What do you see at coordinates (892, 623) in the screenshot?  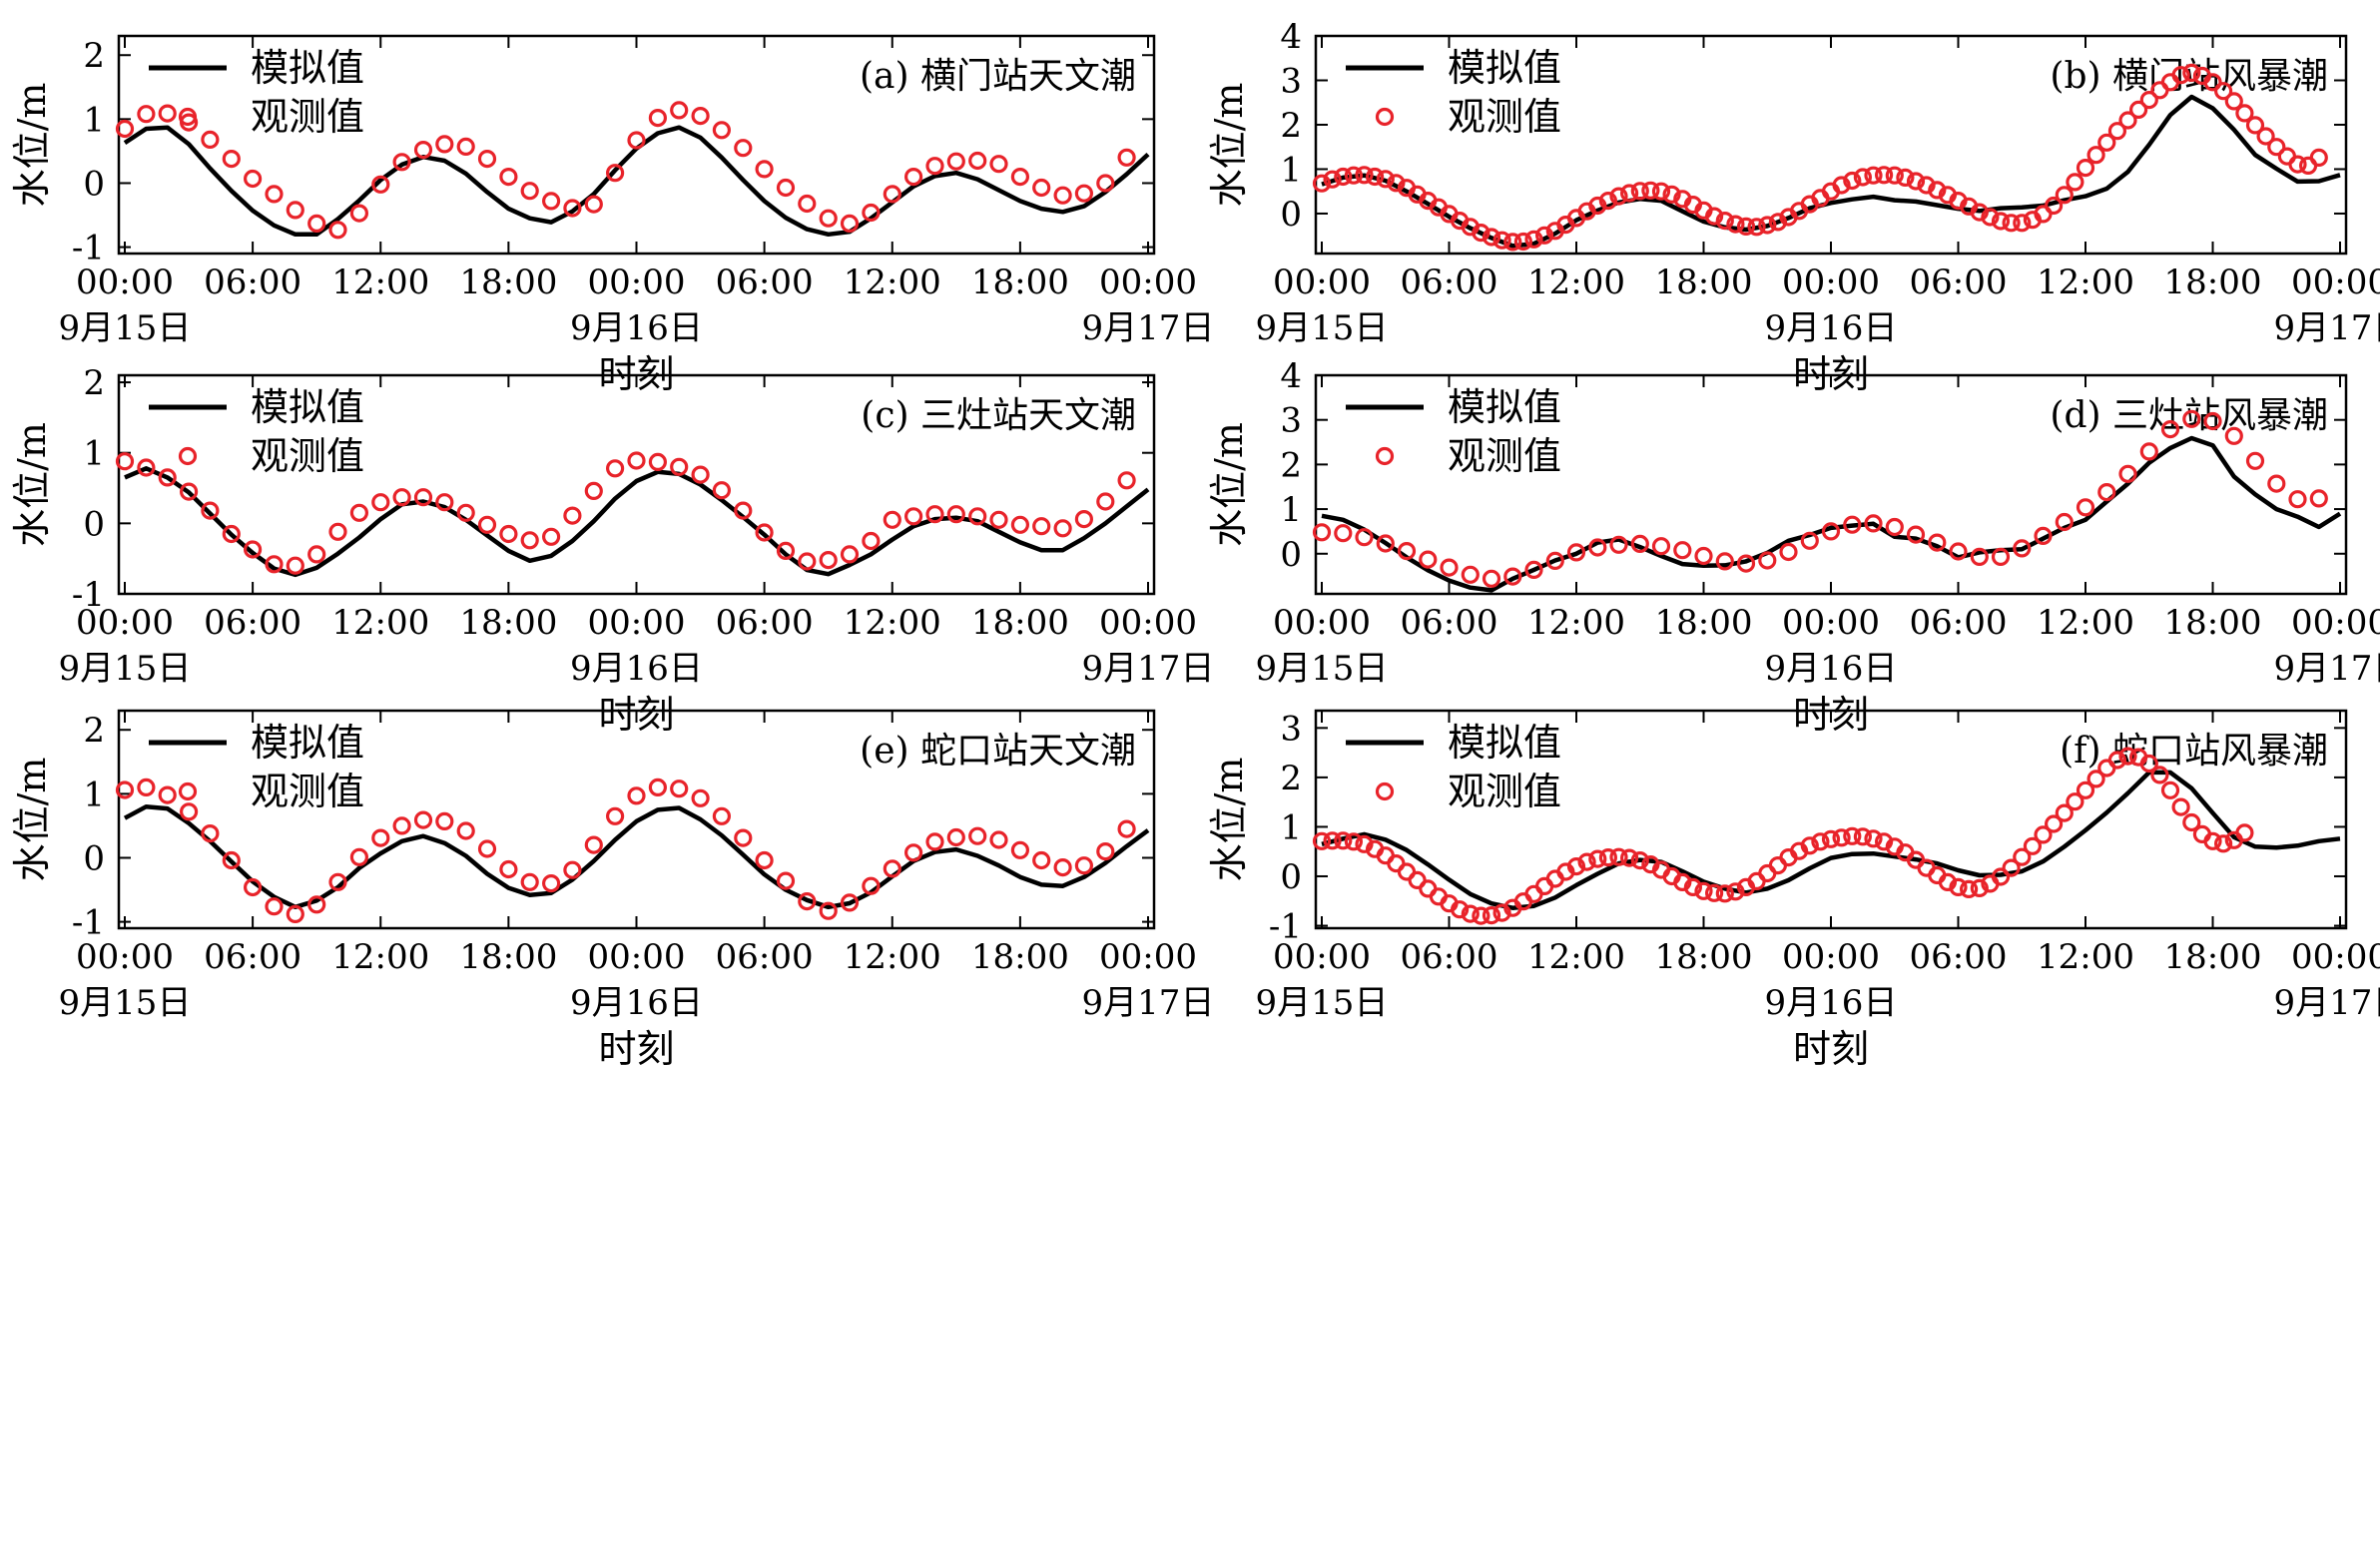 I see `x-tick-label: 12:00` at bounding box center [892, 623].